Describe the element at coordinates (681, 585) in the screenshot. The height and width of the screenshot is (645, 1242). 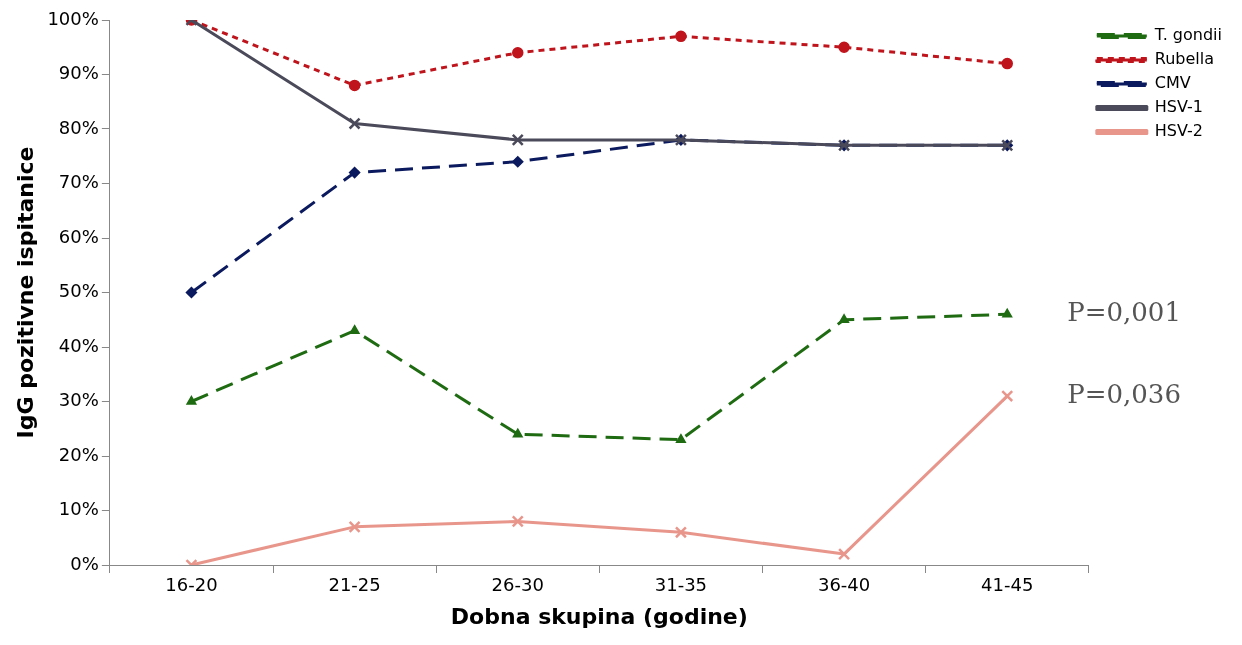
I see `x-tick-label: 31-35` at that location.